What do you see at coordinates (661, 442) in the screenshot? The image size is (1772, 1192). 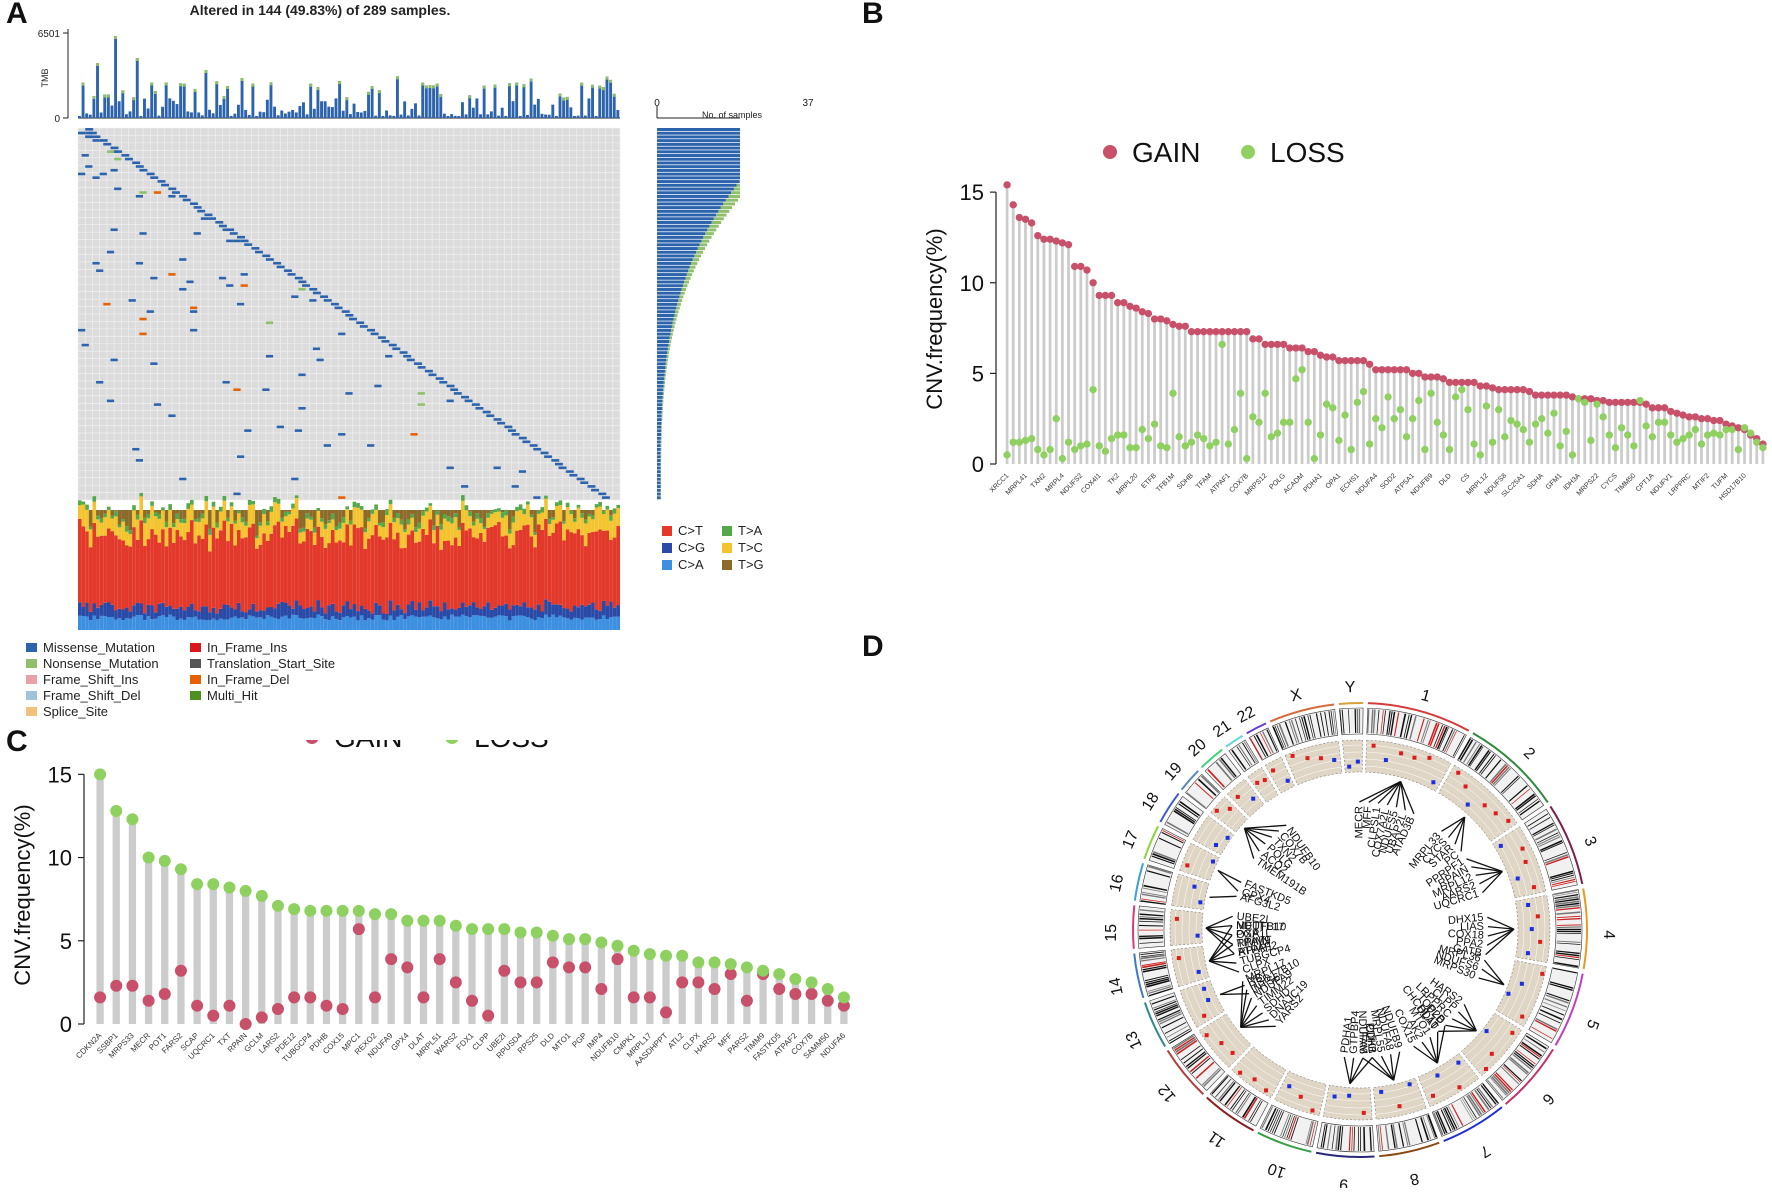 I see `side-bar-seg` at bounding box center [661, 442].